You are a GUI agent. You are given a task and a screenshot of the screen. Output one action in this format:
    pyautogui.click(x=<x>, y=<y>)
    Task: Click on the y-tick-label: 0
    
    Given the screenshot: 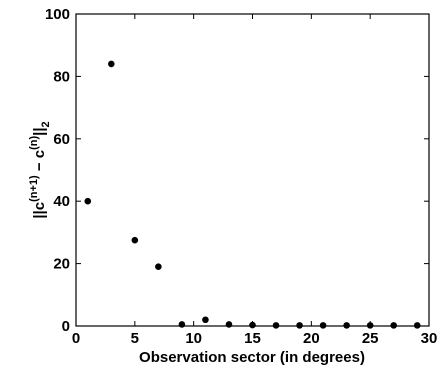 What is the action you would take?
    pyautogui.click(x=66, y=326)
    